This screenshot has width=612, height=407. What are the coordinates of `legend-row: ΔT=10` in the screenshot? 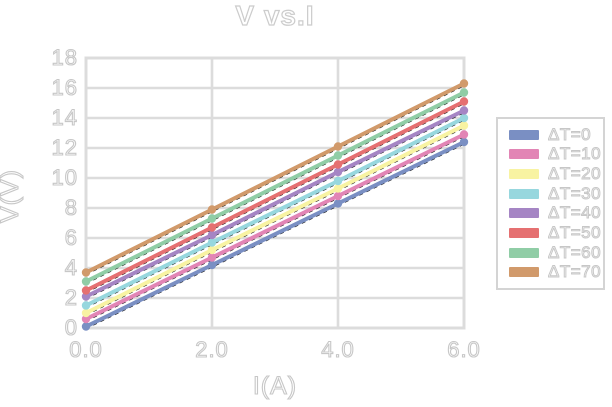 It's located at (550, 154).